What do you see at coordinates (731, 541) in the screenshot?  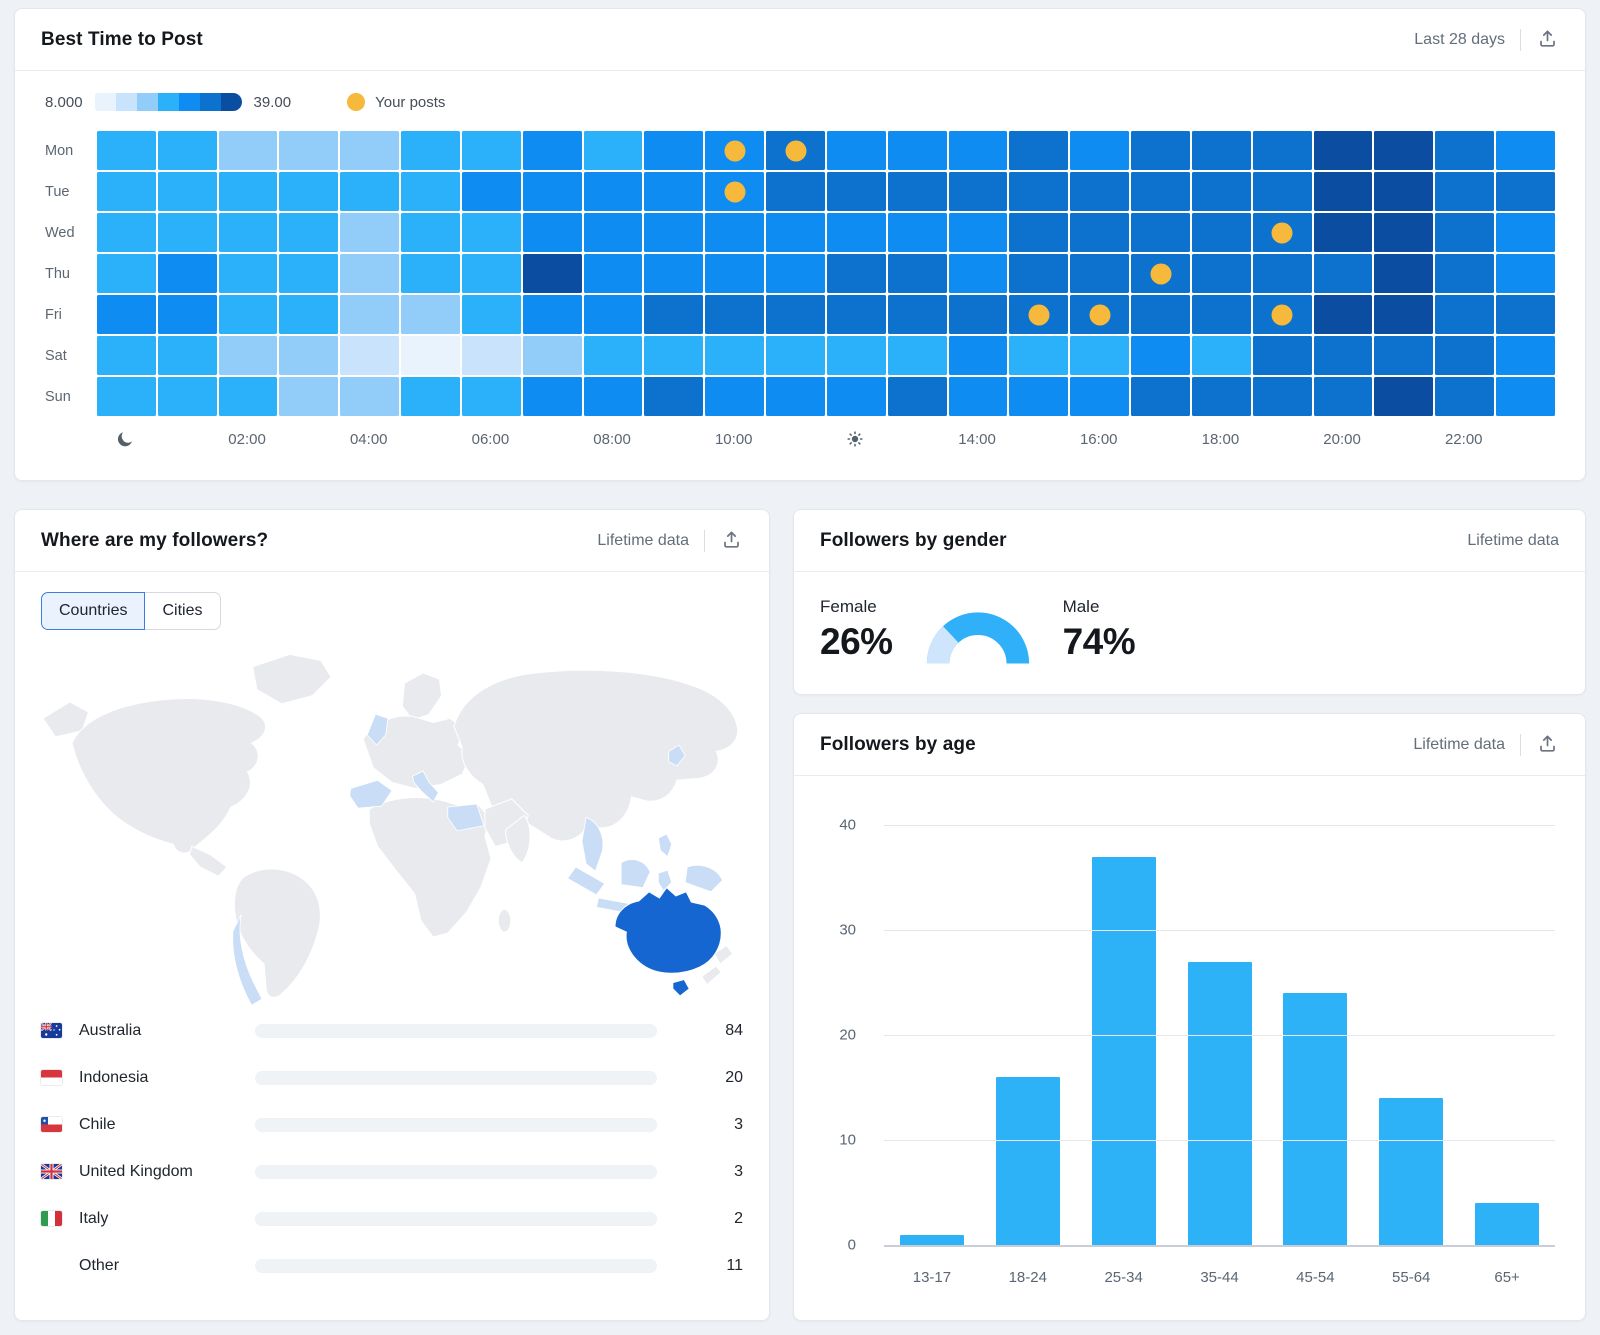 I see `followers-location-export-button` at bounding box center [731, 541].